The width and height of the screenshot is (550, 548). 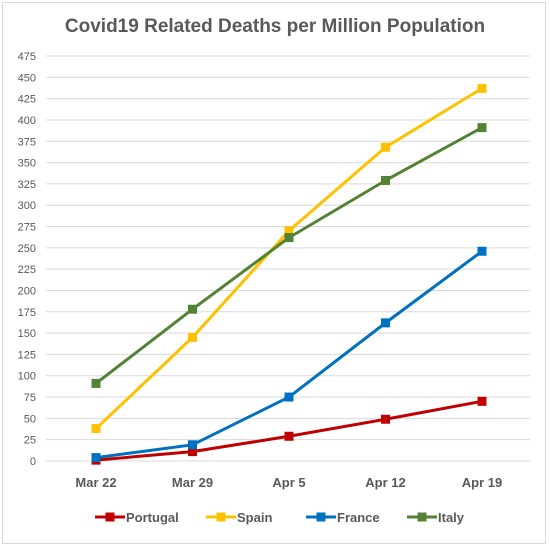 I want to click on legend-label: Spain, so click(x=254, y=517).